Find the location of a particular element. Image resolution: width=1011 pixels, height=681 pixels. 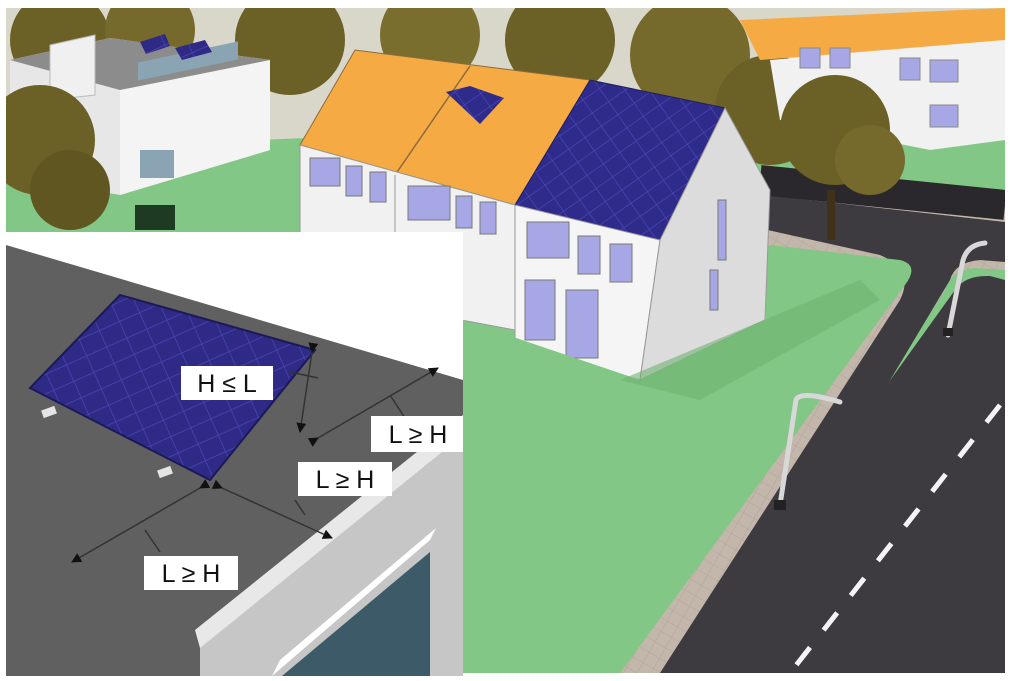

street-lamp-icon is located at coordinates (881, 375).